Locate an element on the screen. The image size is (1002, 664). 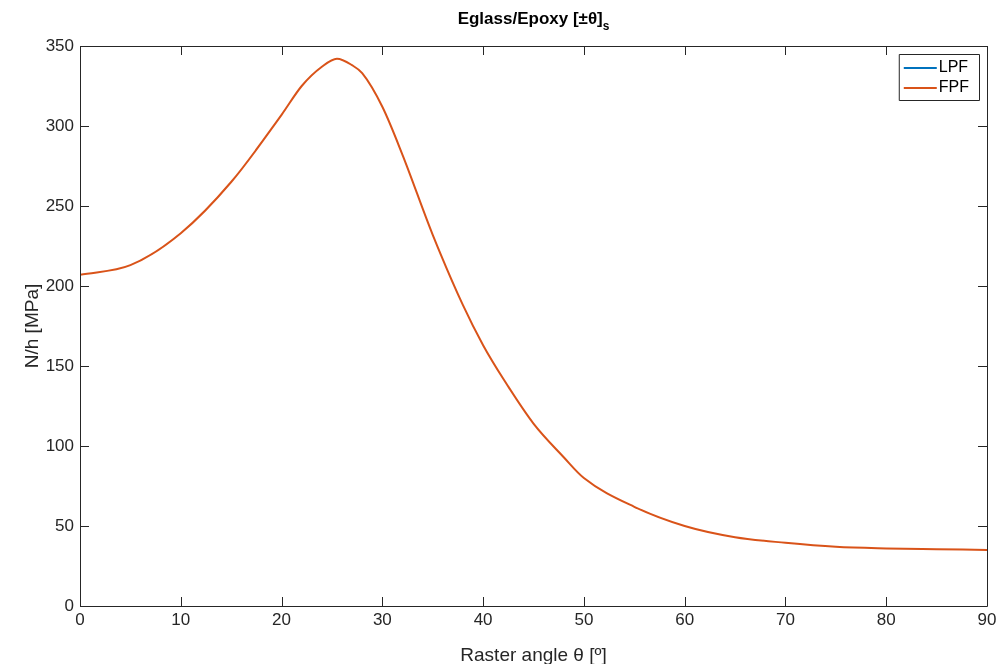
y-tick-label: 350 is located at coordinates (59, 45).